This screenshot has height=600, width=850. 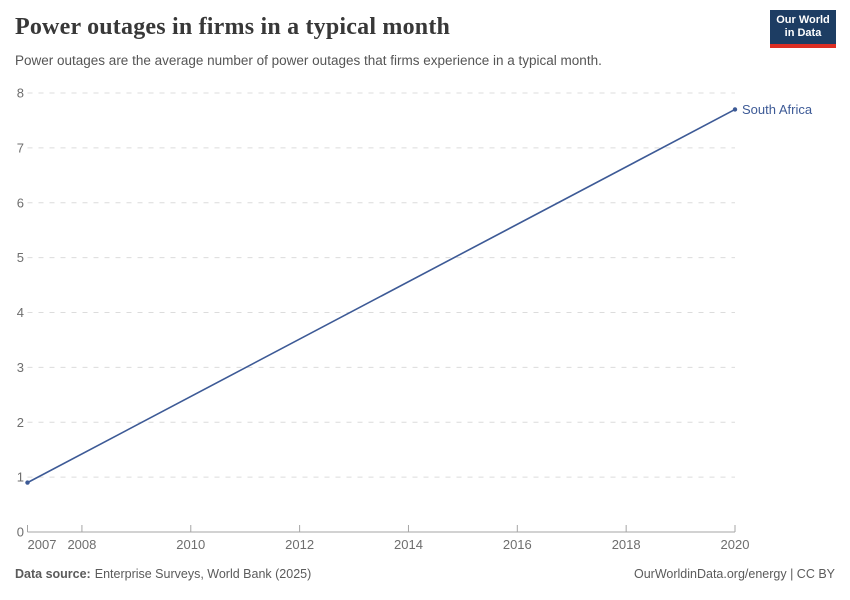 What do you see at coordinates (27, 482) in the screenshot?
I see `data-point-2007` at bounding box center [27, 482].